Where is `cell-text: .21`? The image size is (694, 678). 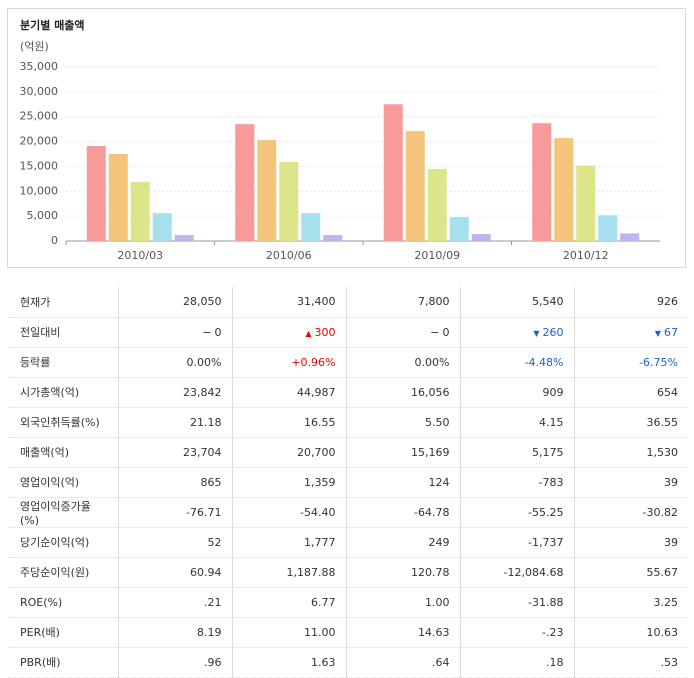
cell-text: .21 is located at coordinates (213, 602).